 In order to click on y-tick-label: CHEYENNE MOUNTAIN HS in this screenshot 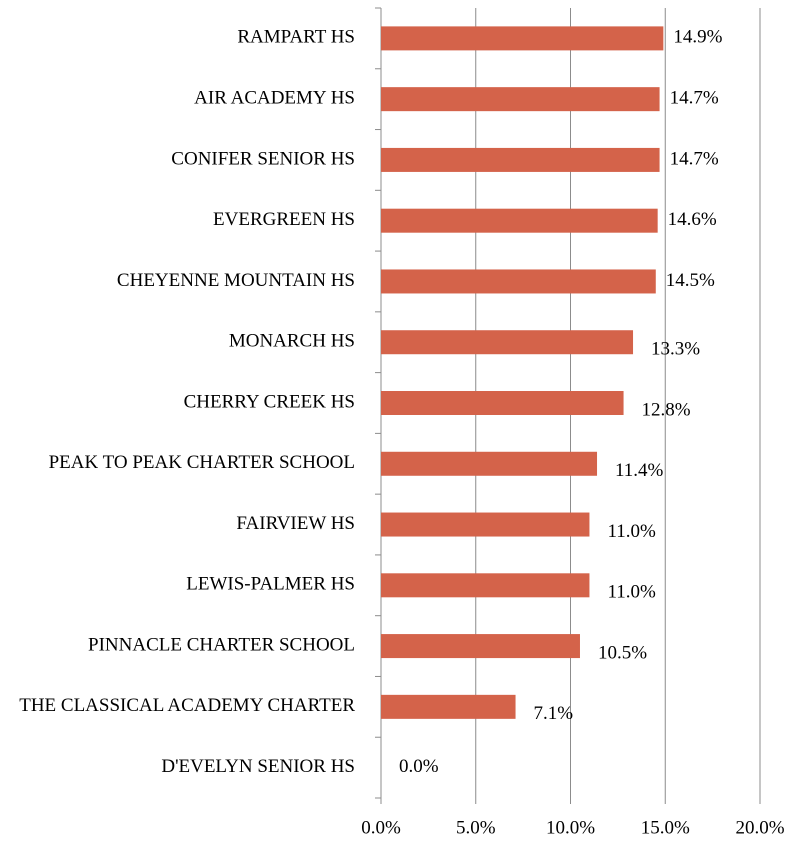, I will do `click(236, 280)`.